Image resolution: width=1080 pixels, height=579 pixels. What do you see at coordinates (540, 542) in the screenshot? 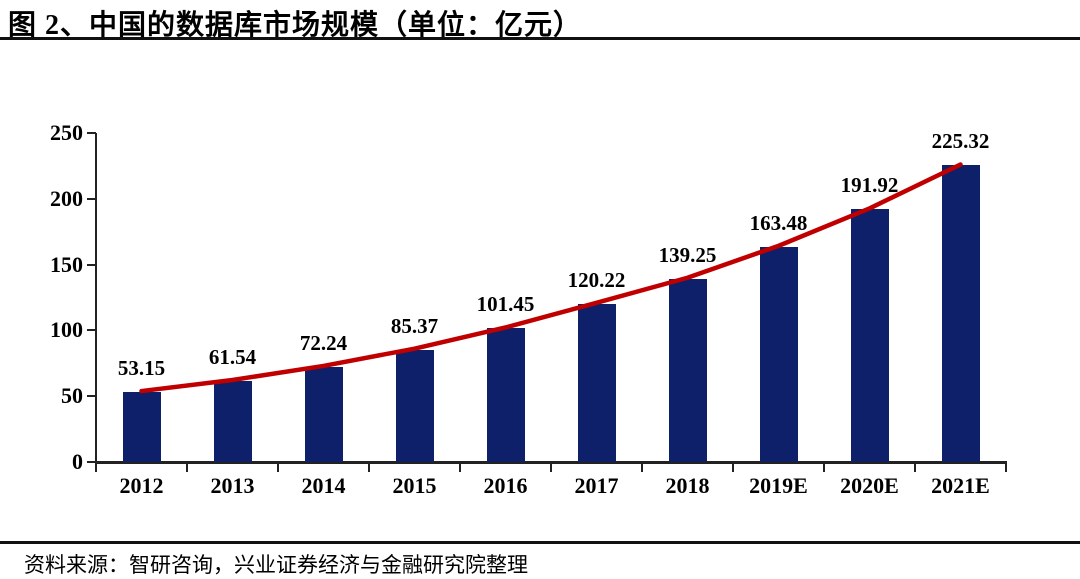
I see `footer-divider` at bounding box center [540, 542].